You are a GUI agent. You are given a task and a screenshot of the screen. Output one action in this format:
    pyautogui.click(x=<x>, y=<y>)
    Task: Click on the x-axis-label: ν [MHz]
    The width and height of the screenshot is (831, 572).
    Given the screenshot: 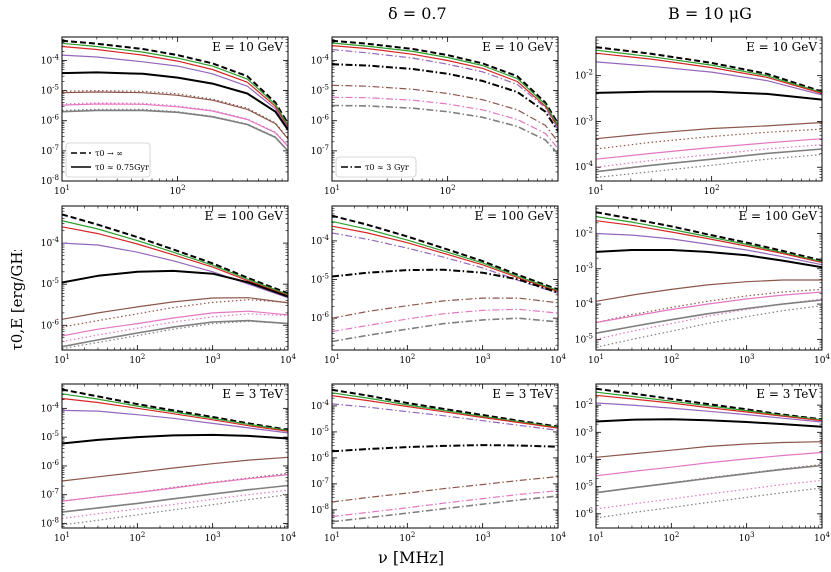 What is the action you would take?
    pyautogui.click(x=411, y=557)
    